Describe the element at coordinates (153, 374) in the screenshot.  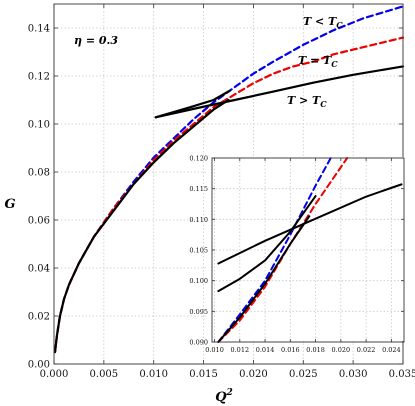
I see `main-x-tick-label-2: 0.010` at that location.